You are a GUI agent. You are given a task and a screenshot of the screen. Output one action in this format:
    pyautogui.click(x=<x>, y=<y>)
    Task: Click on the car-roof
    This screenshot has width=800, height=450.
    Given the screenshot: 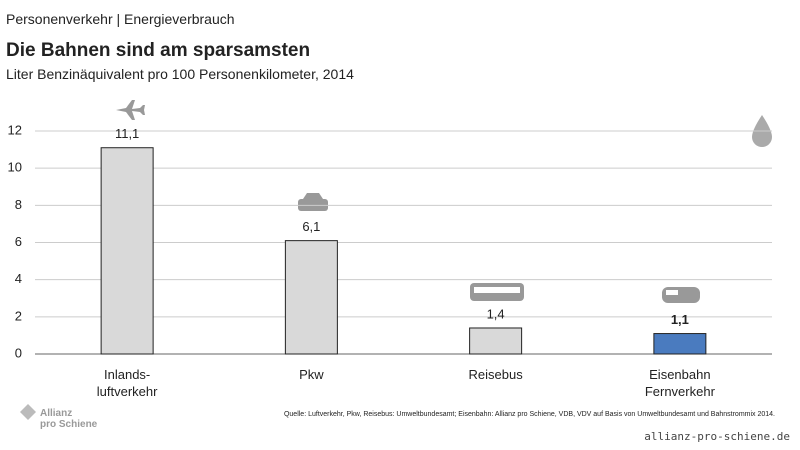 What is the action you would take?
    pyautogui.click(x=313, y=196)
    